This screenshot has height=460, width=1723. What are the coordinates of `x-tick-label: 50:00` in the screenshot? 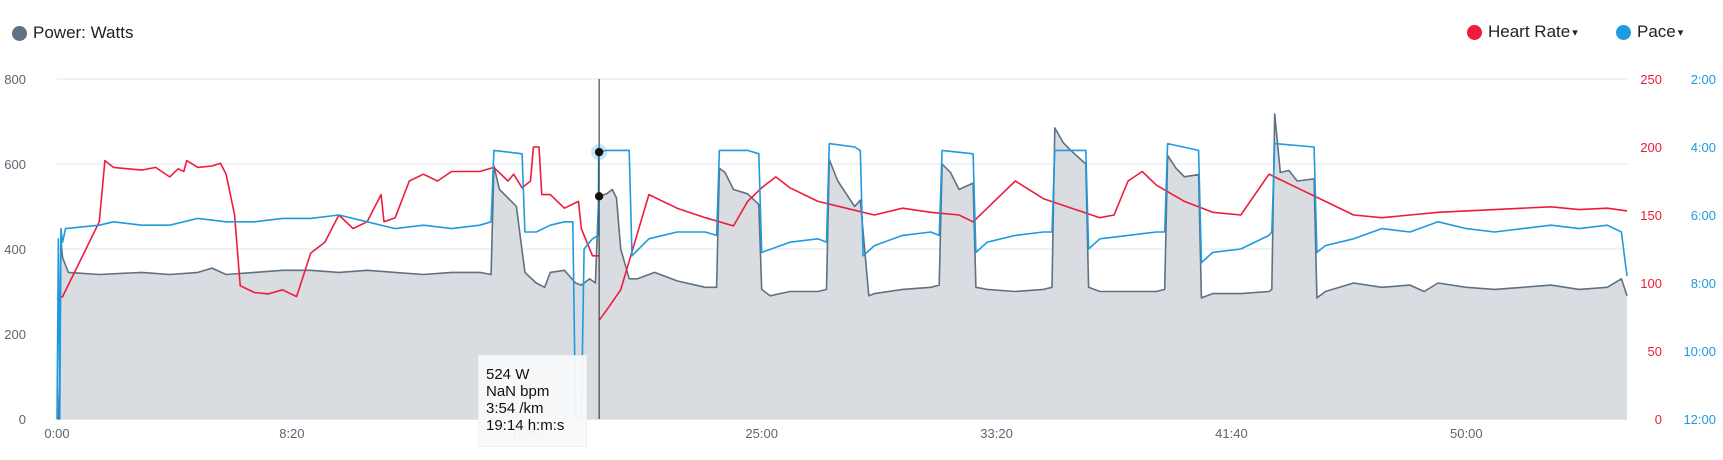 It's located at (1466, 433).